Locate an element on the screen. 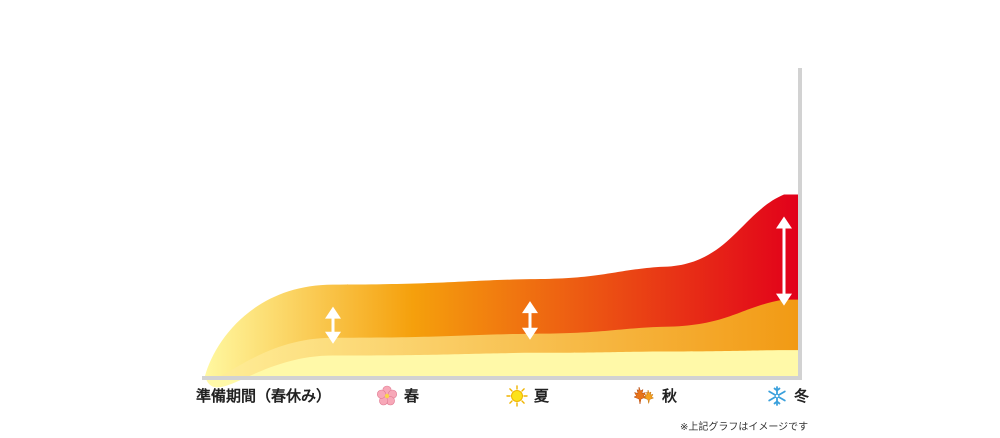 The height and width of the screenshot is (438, 1000). season-summer: 夏 is located at coordinates (527, 396).